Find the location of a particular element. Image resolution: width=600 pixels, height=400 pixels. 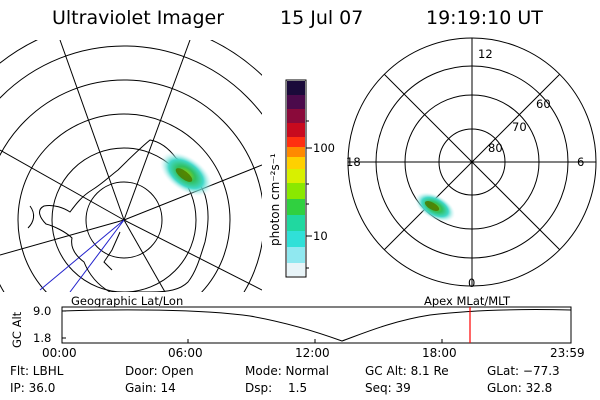

dsp-label: Dsp: is located at coordinates (259, 388).